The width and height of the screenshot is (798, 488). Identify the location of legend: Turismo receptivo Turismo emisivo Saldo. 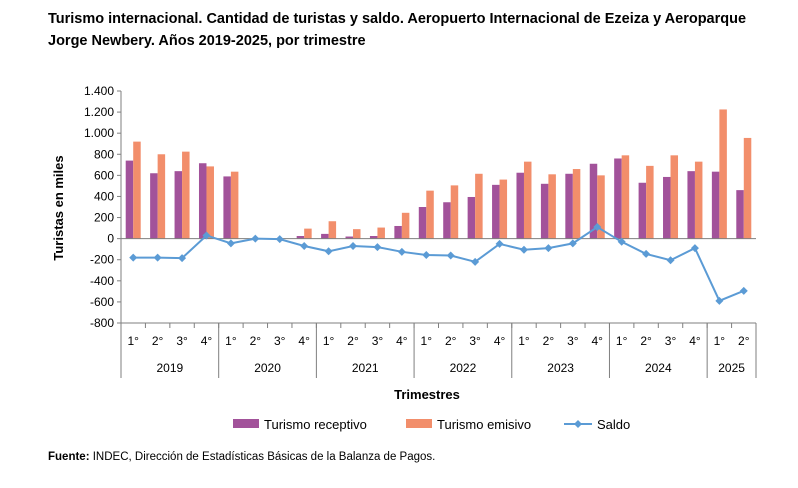
(431, 424).